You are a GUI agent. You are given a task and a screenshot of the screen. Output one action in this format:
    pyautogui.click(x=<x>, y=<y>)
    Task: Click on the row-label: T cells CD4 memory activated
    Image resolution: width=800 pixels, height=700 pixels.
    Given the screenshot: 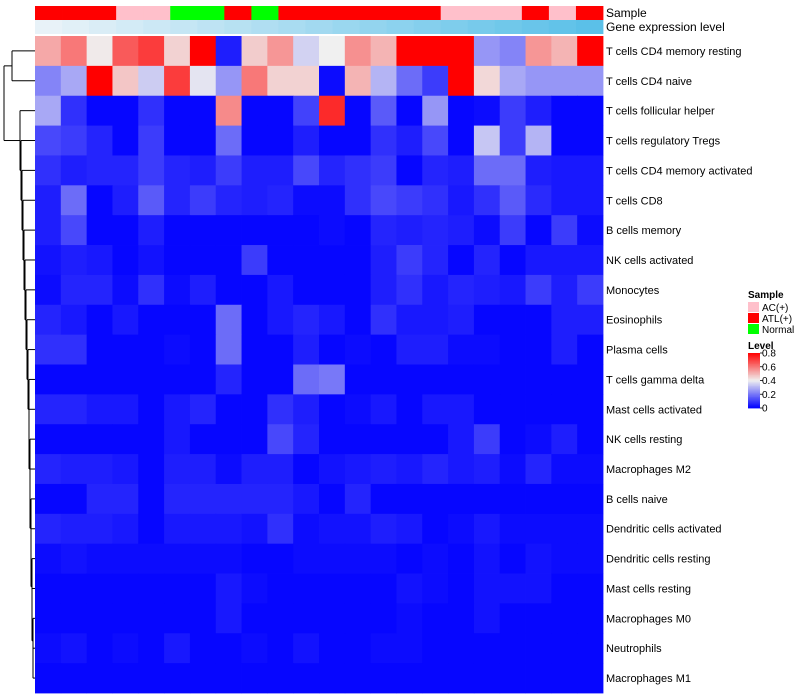 What is the action you would take?
    pyautogui.click(x=679, y=171)
    